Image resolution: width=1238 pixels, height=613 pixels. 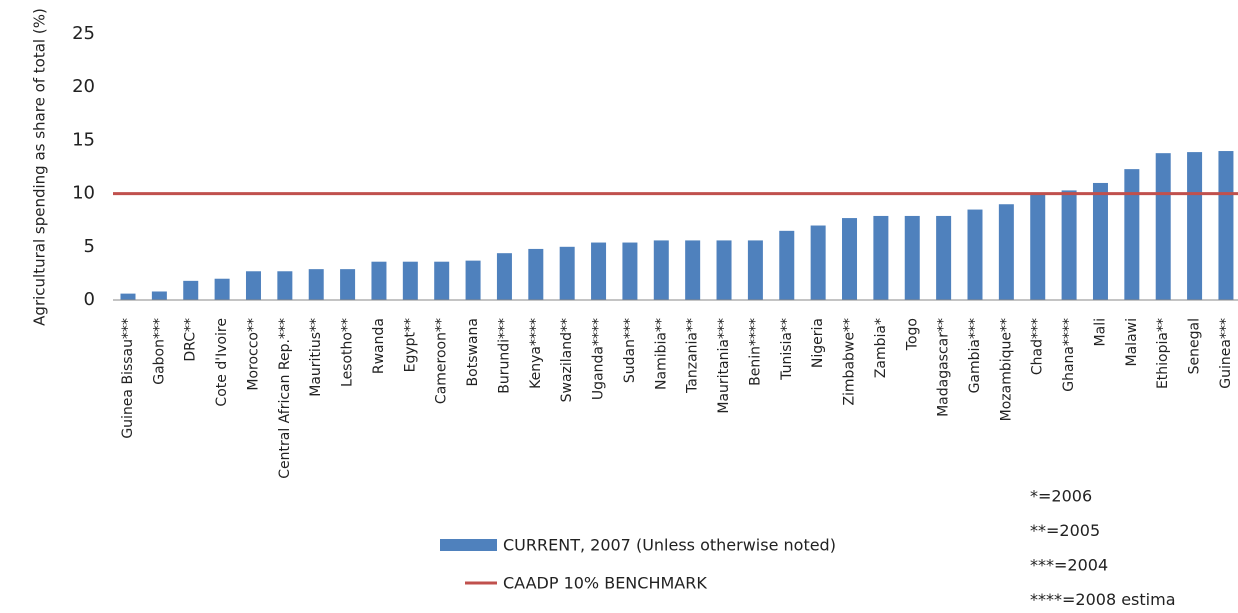 I want to click on x-tick-label: Gambia***, so click(x=975, y=355).